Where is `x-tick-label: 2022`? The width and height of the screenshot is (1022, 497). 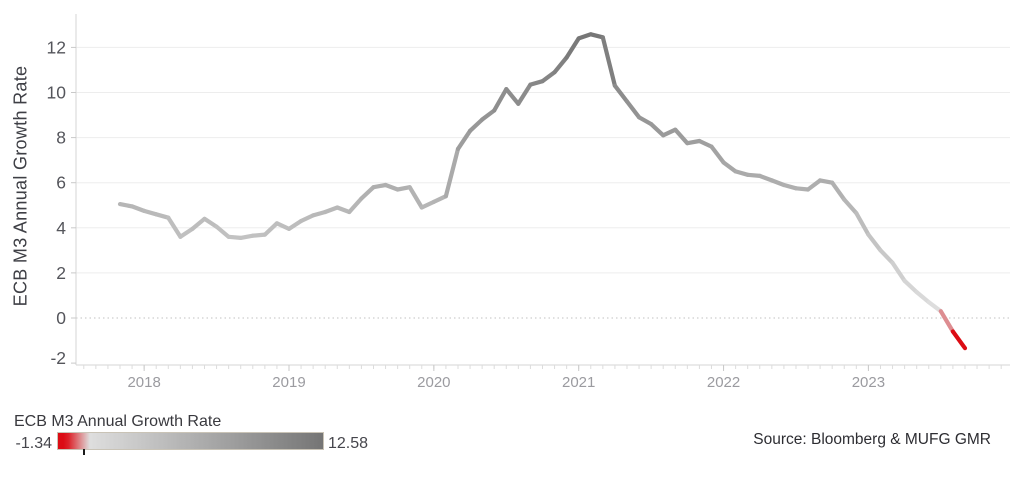 x-tick-label: 2022 is located at coordinates (723, 382).